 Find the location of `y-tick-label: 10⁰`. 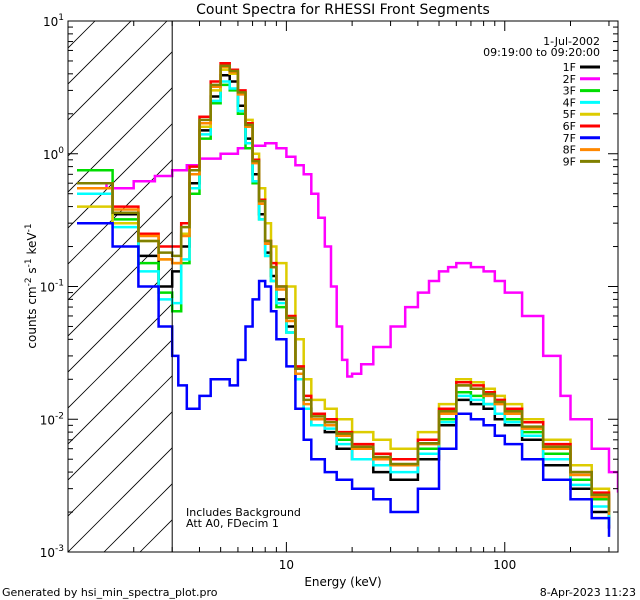

y-tick-label: 10⁰ is located at coordinates (53, 154).